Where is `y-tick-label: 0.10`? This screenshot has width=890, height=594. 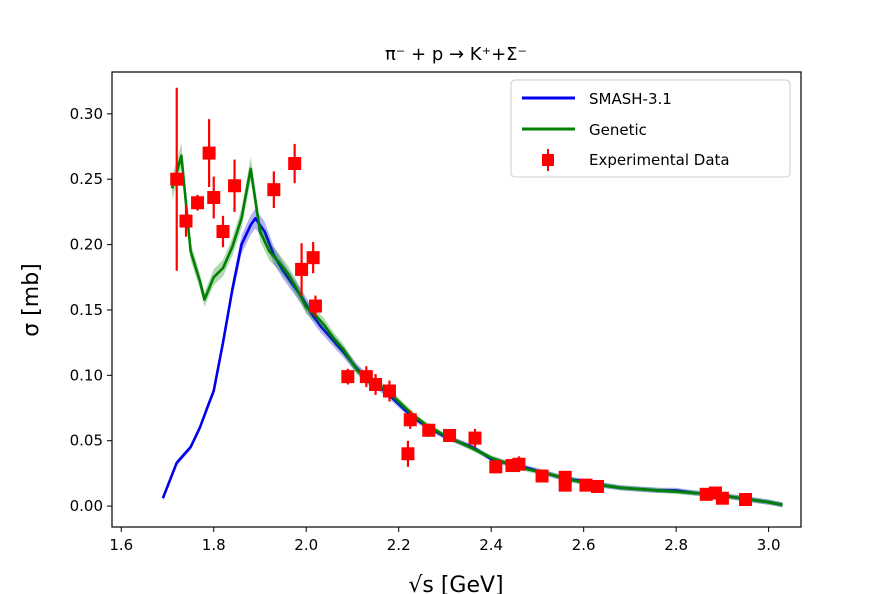
y-tick-label: 0.10 is located at coordinates (86, 375).